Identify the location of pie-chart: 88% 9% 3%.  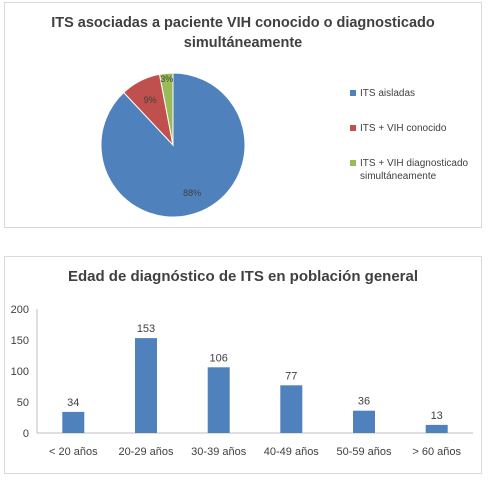
(173, 145).